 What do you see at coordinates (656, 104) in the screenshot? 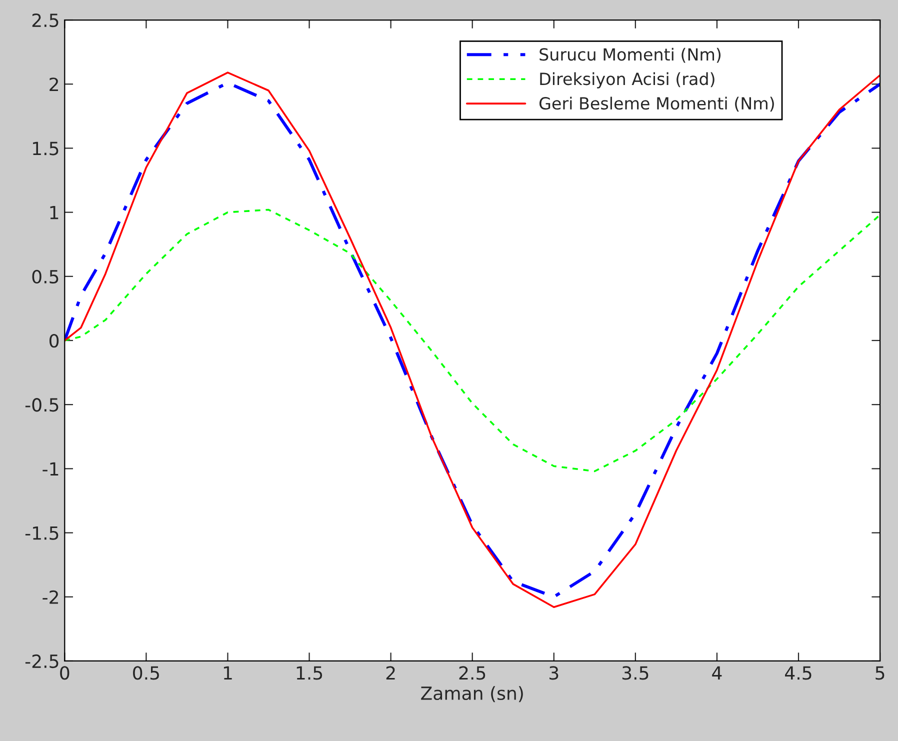
I see `legend-label: Geri Besleme Momenti (Nm)` at bounding box center [656, 104].